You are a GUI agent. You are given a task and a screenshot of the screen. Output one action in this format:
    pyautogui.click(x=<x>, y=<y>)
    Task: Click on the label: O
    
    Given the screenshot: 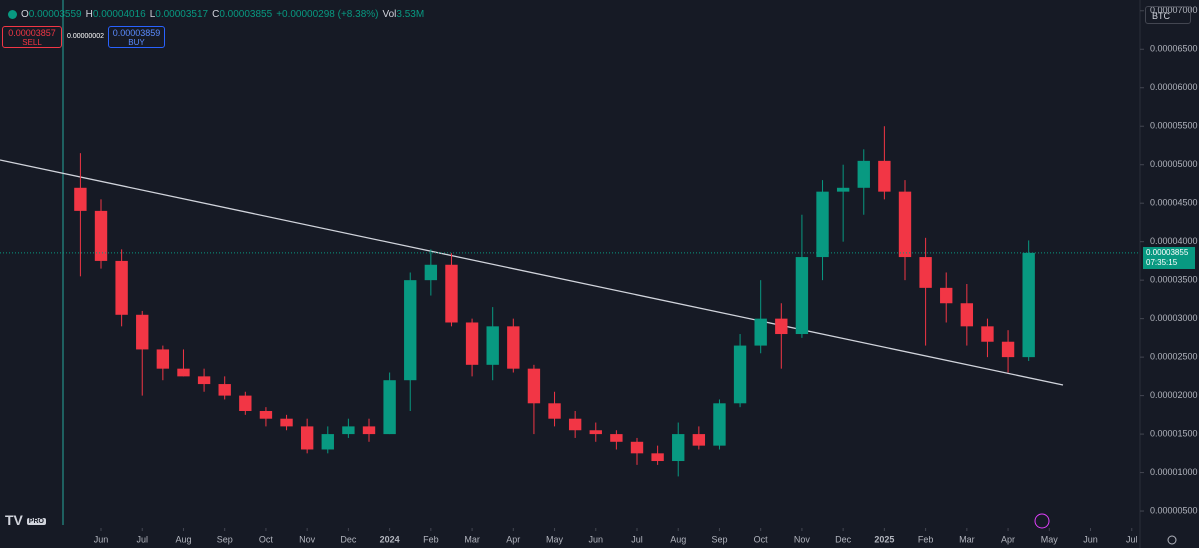 What is the action you would take?
    pyautogui.click(x=25, y=14)
    